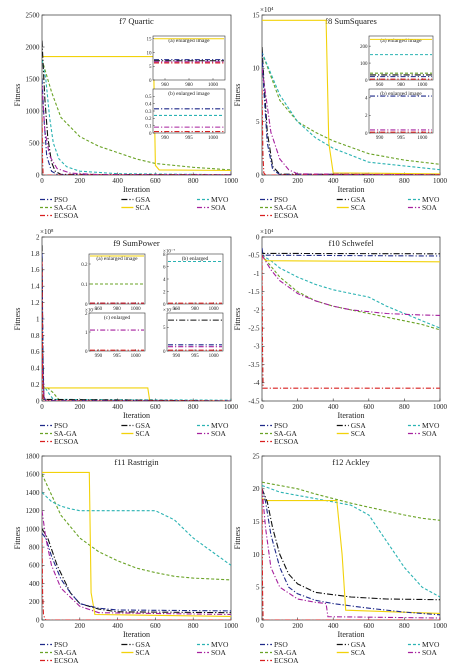 Image resolution: width=474 pixels, height=668 pixels. What do you see at coordinates (117, 317) in the screenshot?
I see `inset-label: (c) enlarged` at bounding box center [117, 317].